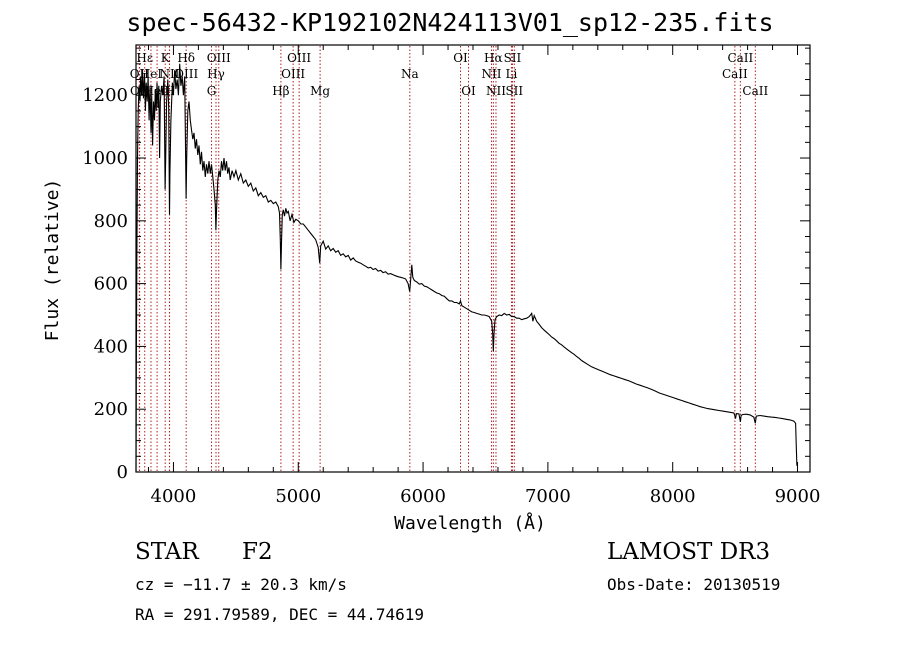  Describe the element at coordinates (105, 95) in the screenshot. I see `y-tick-label: 1200` at that location.